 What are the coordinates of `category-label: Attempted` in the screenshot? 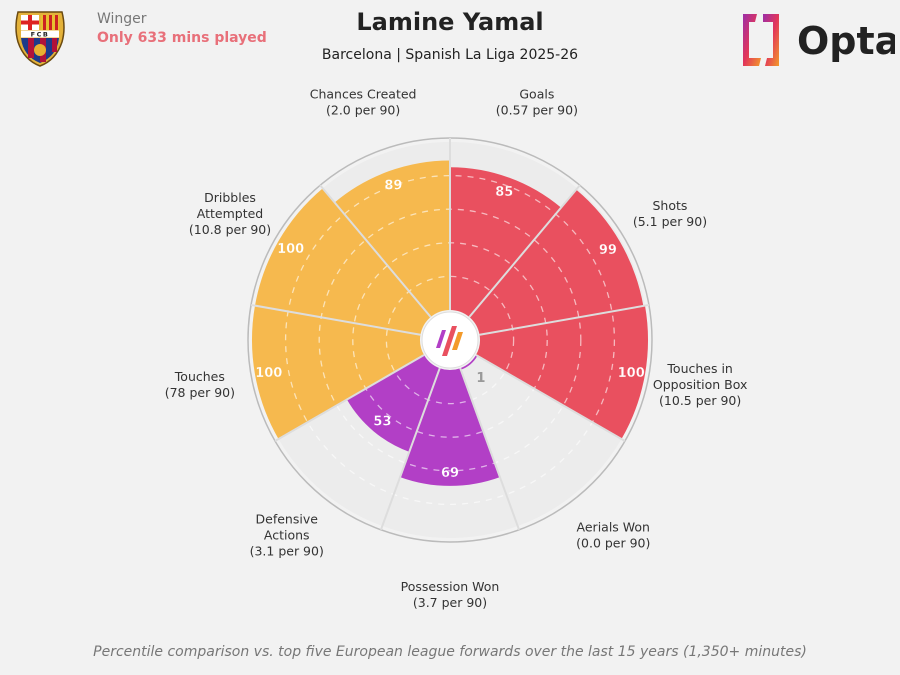 It's located at (230, 213).